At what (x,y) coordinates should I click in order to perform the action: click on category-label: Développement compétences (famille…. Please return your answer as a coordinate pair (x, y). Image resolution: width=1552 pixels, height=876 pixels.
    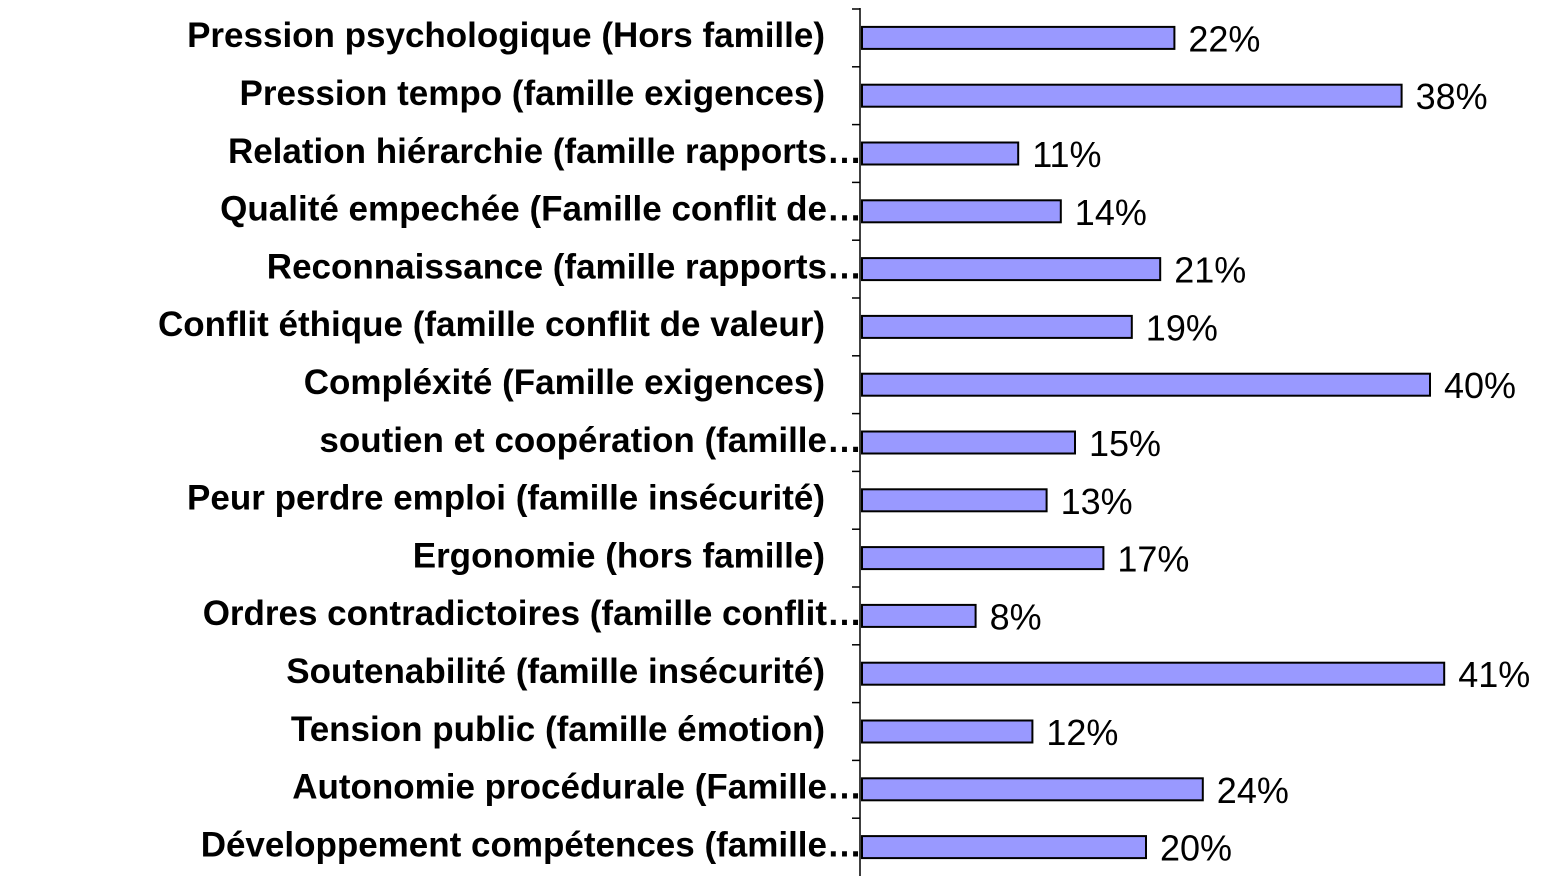
    Looking at the image, I should click on (531, 844).